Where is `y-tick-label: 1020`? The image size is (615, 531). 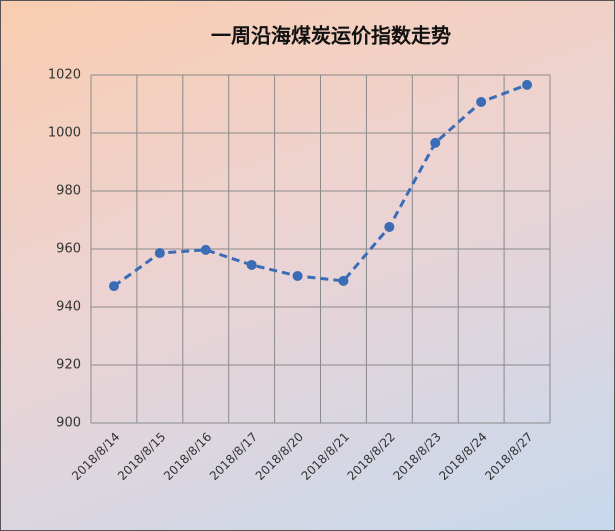 y-tick-label: 1020 is located at coordinates (64, 75).